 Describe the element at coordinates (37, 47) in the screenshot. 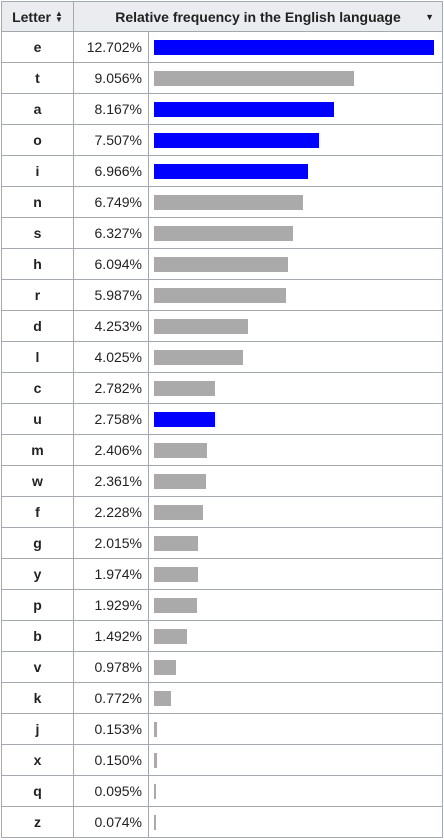

I see `letter-cell: e` at that location.